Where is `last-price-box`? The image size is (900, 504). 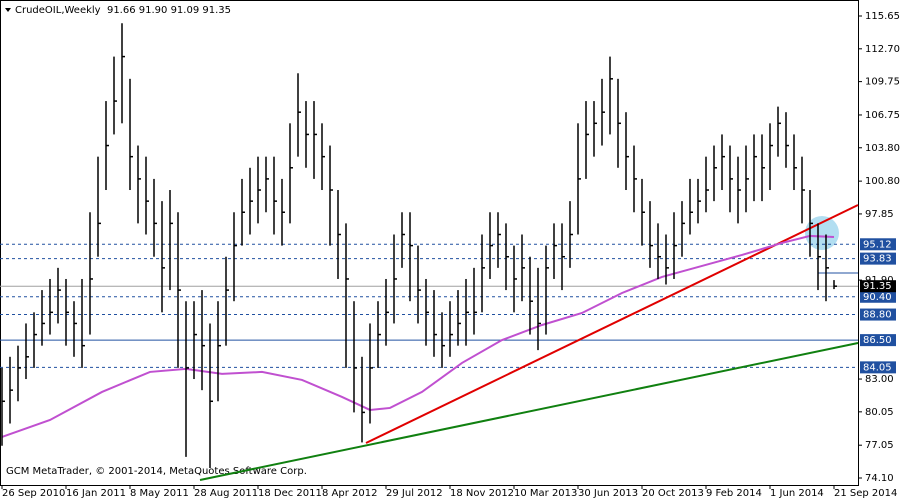
last-price-box is located at coordinates (878, 286).